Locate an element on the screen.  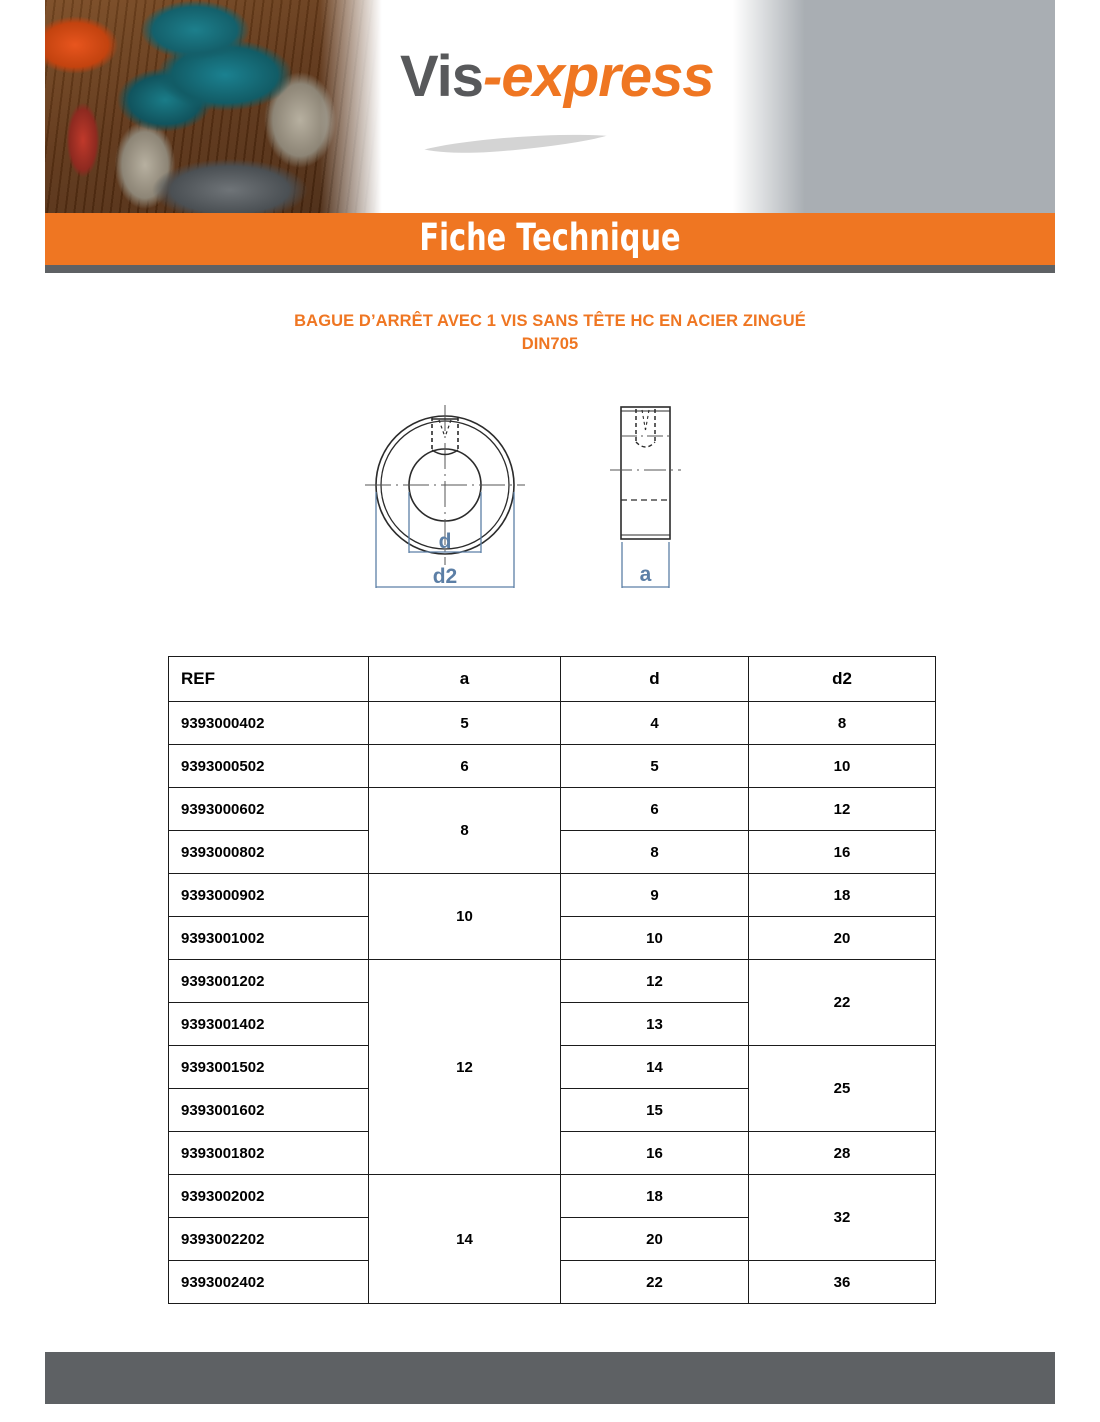
cell-d2: 22 is located at coordinates (842, 1002).